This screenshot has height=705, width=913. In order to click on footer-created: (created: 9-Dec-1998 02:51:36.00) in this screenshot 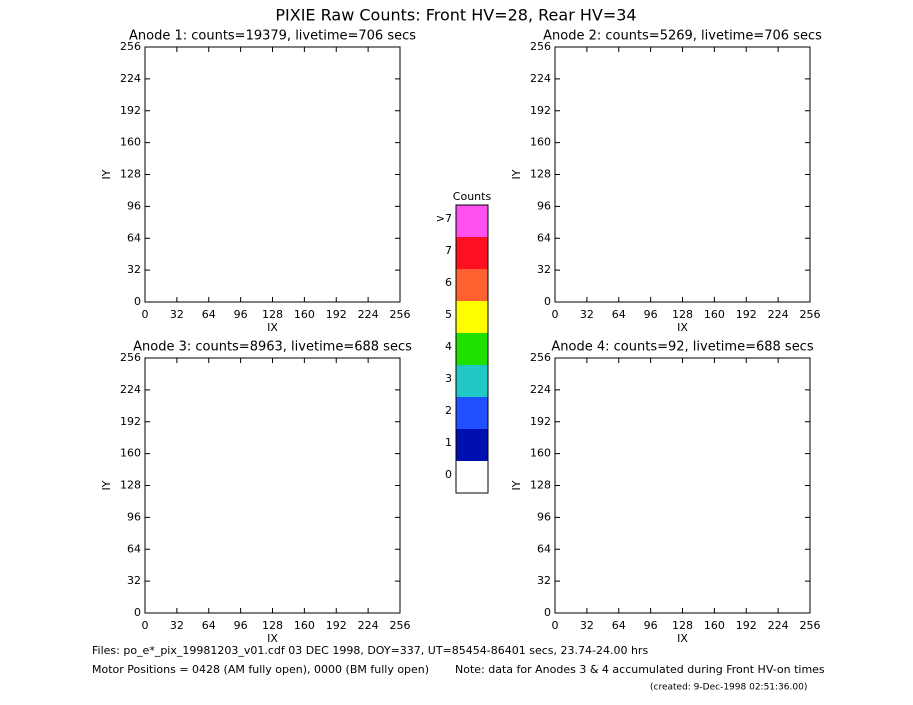, I will do `click(728, 688)`.